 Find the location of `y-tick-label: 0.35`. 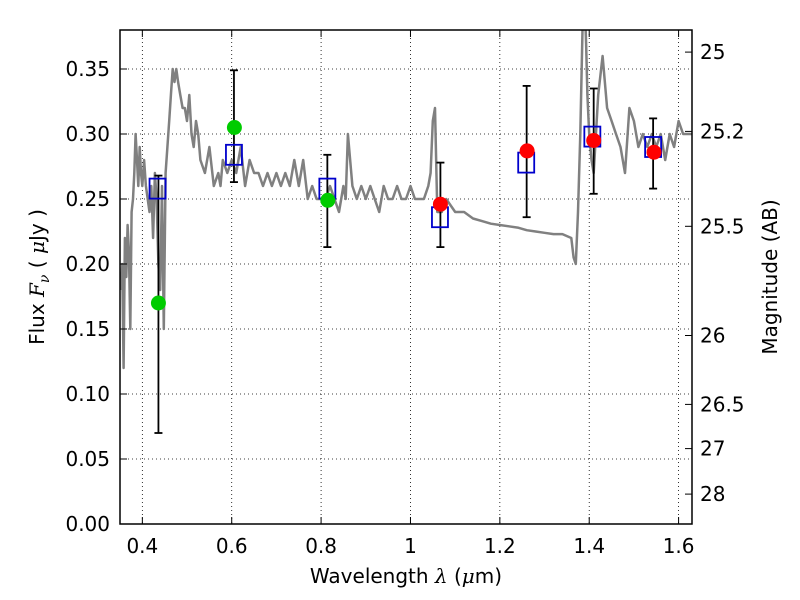

y-tick-label: 0.35 is located at coordinates (87, 69).